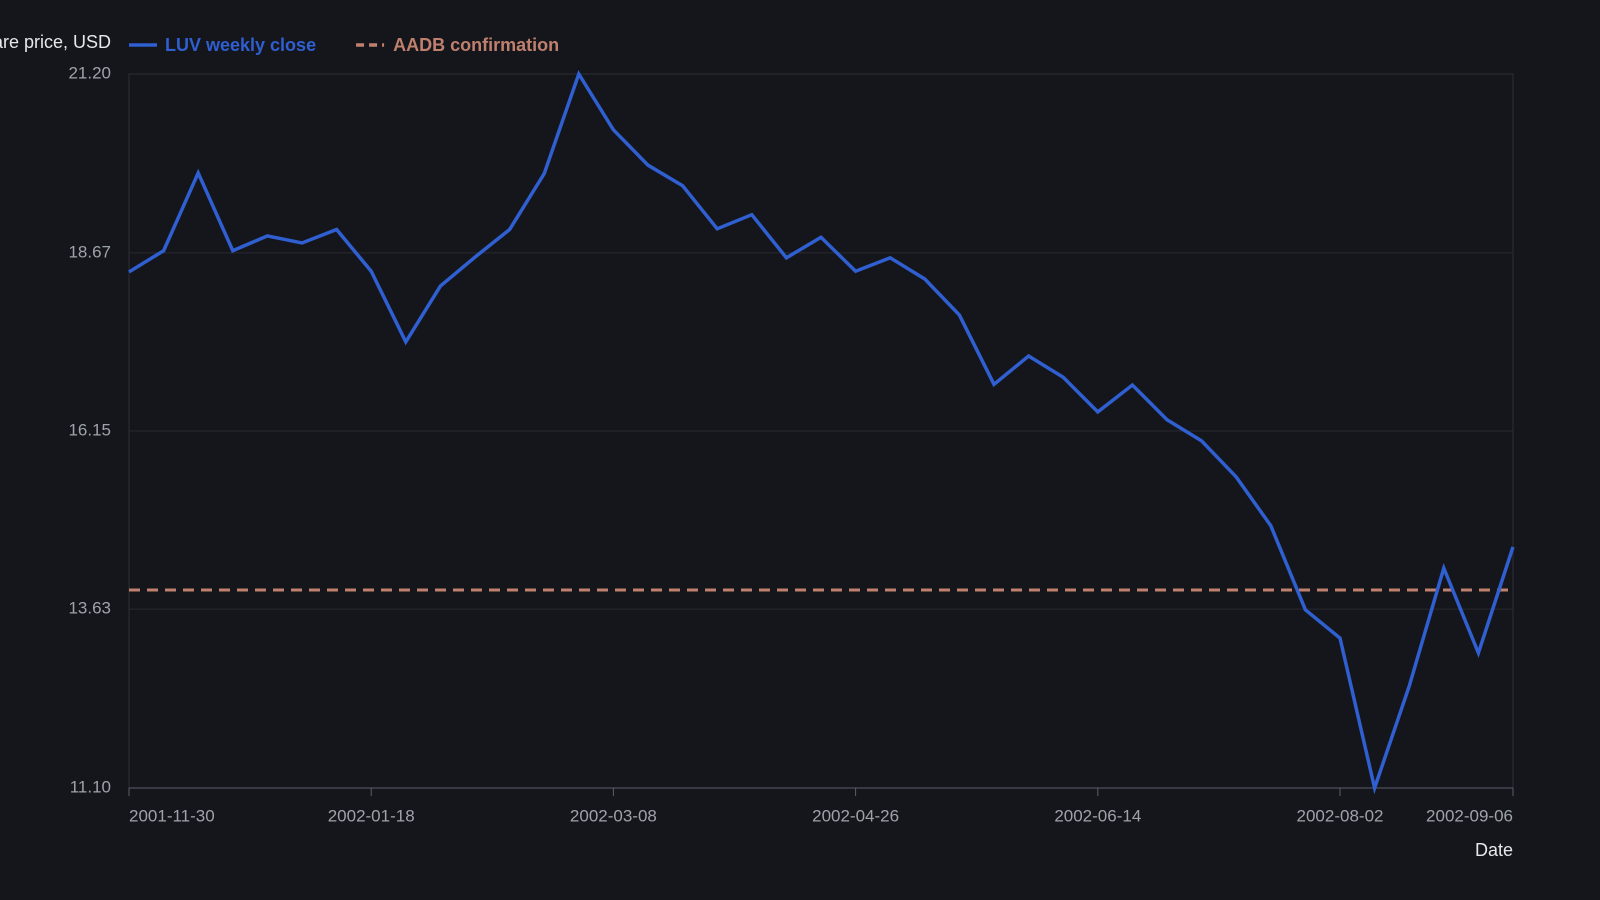 The height and width of the screenshot is (900, 1600). Describe the element at coordinates (855, 815) in the screenshot. I see `x-tick-label: 2002-04-26` at that location.